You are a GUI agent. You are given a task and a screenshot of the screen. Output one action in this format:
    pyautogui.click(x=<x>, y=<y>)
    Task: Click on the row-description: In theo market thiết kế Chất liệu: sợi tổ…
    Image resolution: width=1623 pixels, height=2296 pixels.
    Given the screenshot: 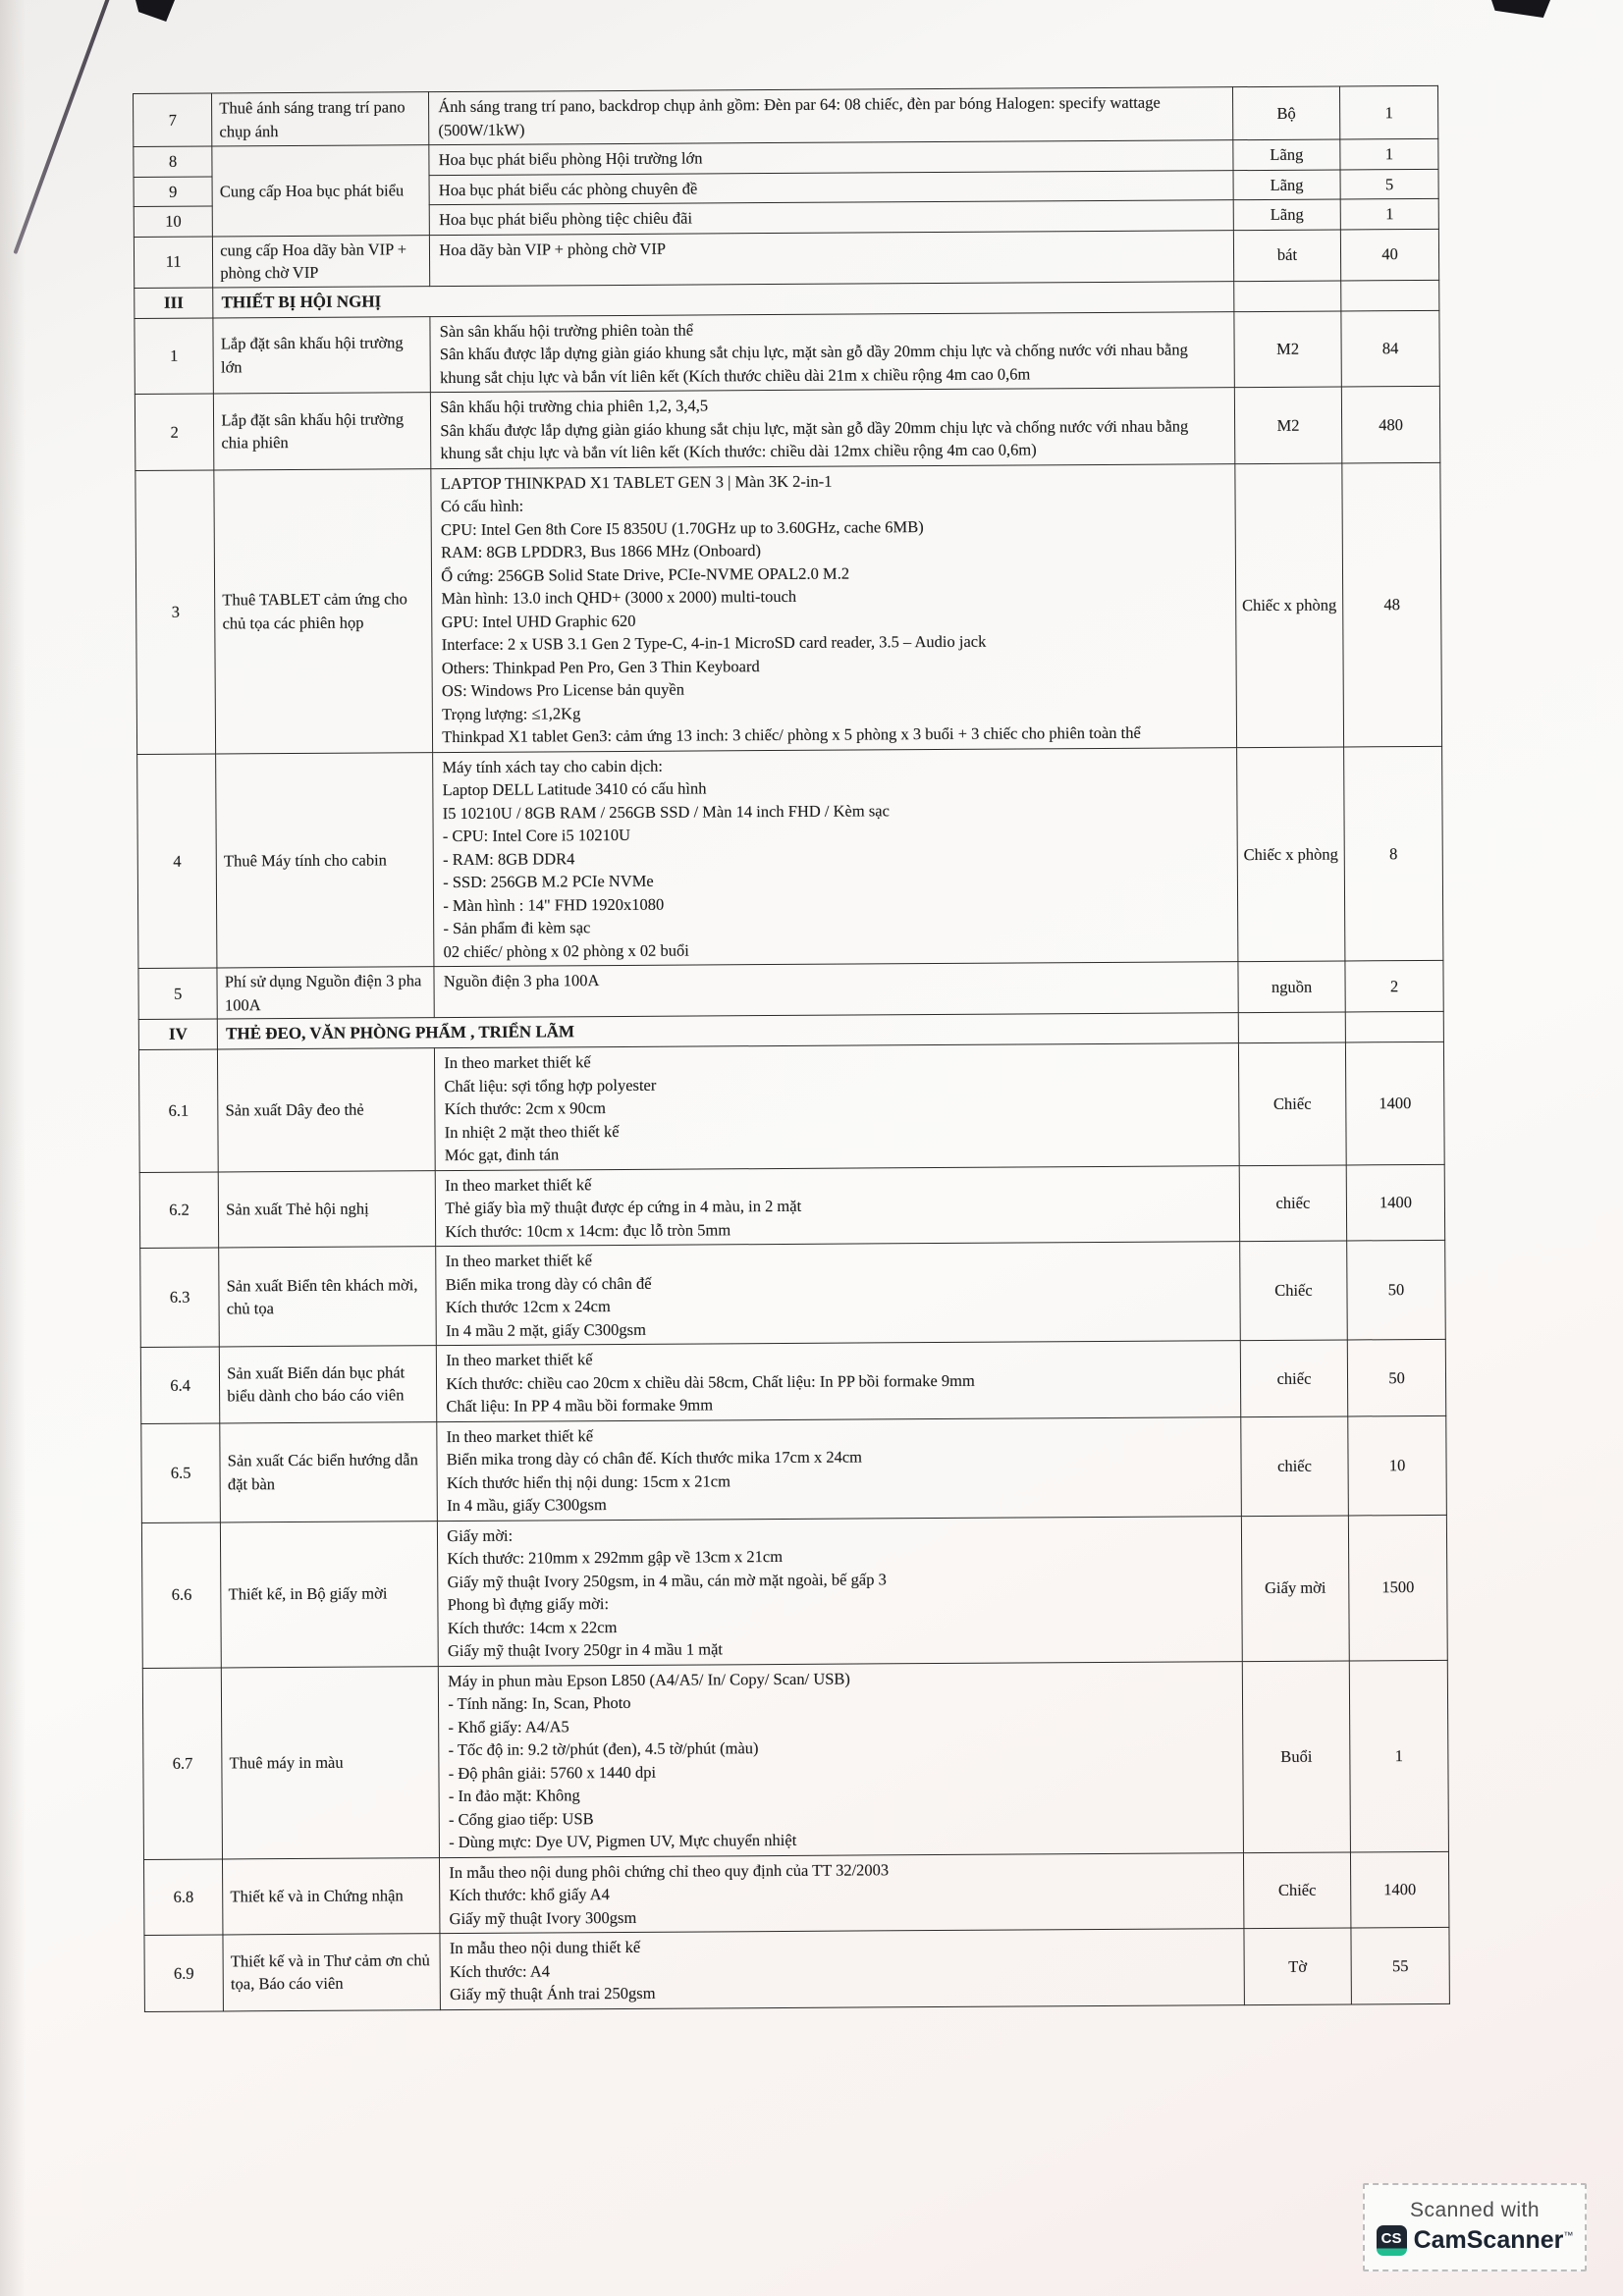 What is the action you would take?
    pyautogui.click(x=837, y=1106)
    